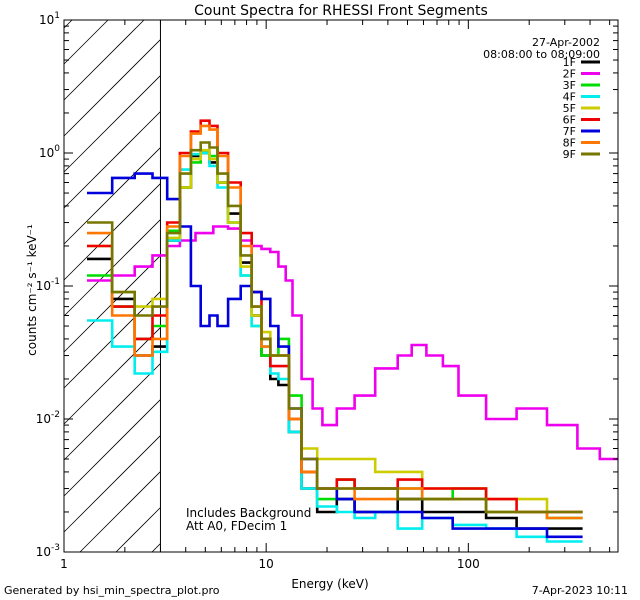 The height and width of the screenshot is (600, 640). What do you see at coordinates (569, 154) in the screenshot?
I see `legend-label-9F: 9F` at bounding box center [569, 154].